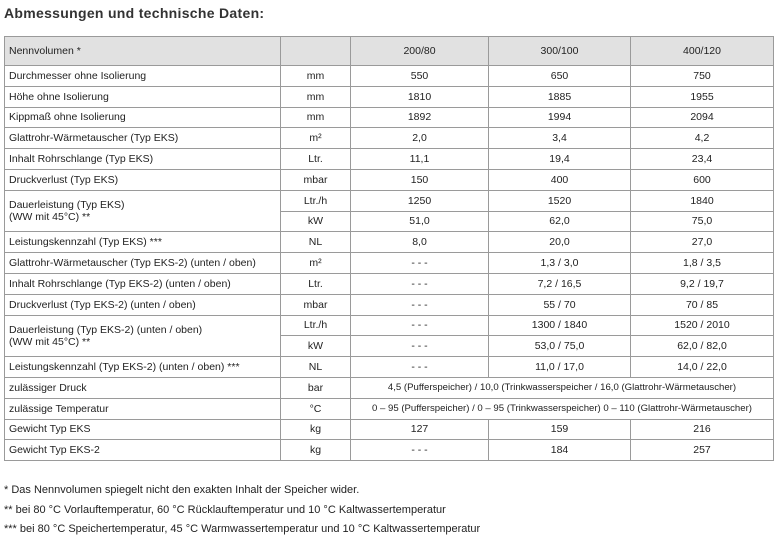 This screenshot has height=550, width=775. Describe the element at coordinates (142, 387) in the screenshot. I see `row-label: zulässiger Druck` at that location.